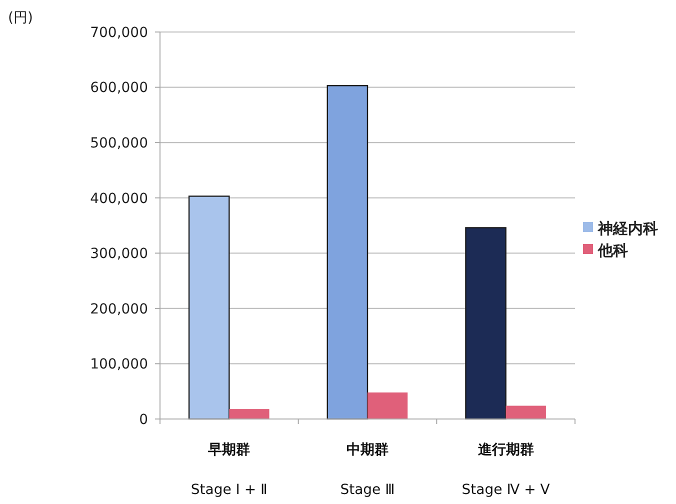  I want to click on category-label: 進行期群 Stage Ⅳ + Ⅴ, so click(506, 470).